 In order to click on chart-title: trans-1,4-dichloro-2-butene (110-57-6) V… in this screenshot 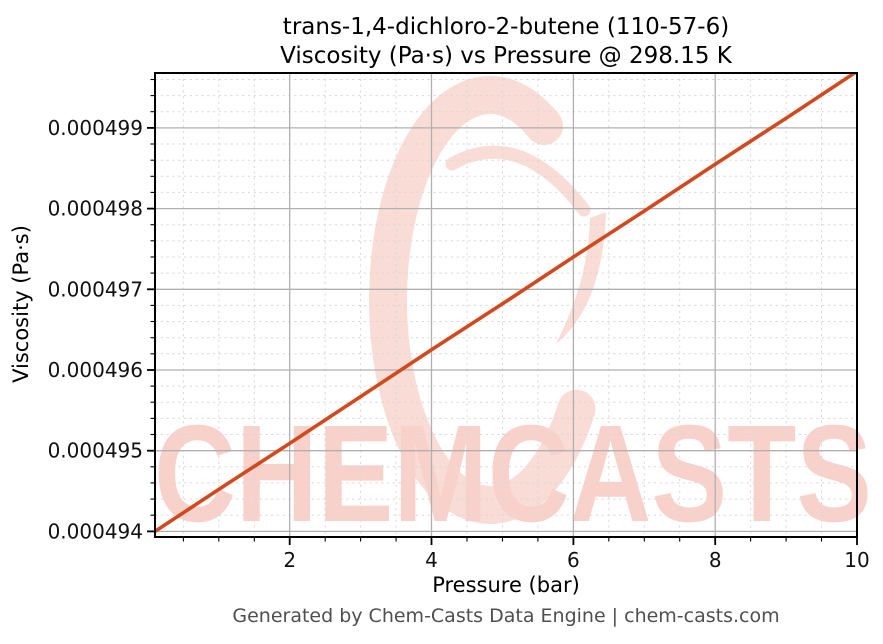, I will do `click(506, 41)`.